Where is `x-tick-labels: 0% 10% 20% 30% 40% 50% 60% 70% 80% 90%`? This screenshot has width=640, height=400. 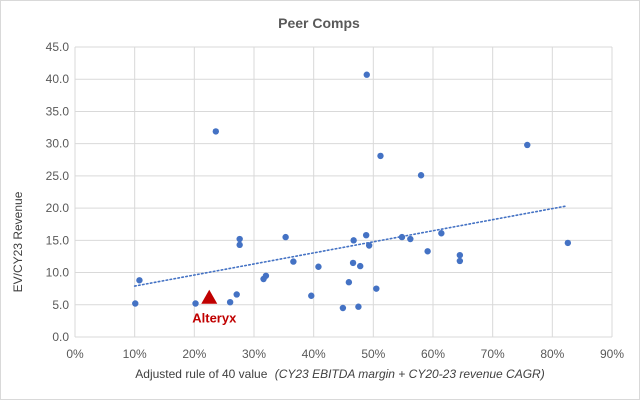 x-tick-labels: 0% 10% 20% 30% 40% 50% 60% 70% 80% 90% is located at coordinates (345, 354).